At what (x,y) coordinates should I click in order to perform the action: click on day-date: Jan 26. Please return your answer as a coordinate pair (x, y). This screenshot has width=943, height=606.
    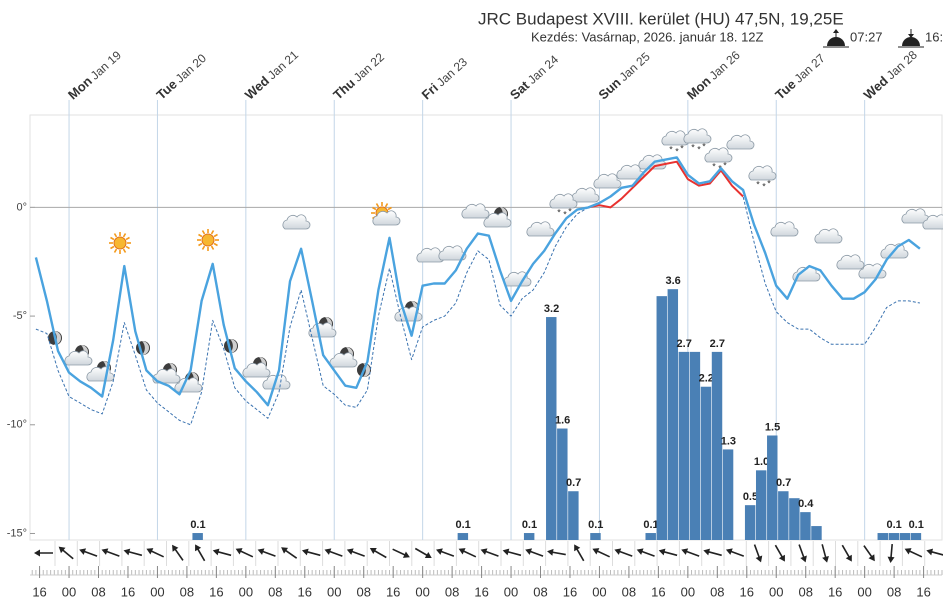
    Looking at the image, I should click on (725, 65).